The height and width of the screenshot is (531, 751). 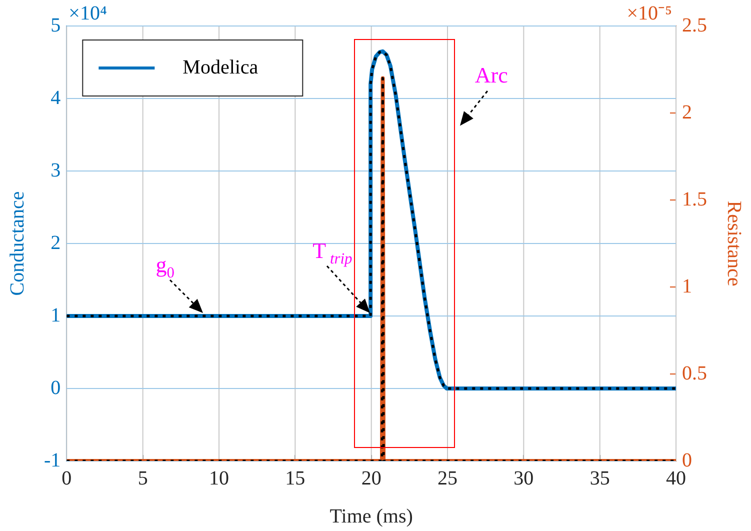 What do you see at coordinates (87, 13) in the screenshot?
I see `text: ×10⁴` at bounding box center [87, 13].